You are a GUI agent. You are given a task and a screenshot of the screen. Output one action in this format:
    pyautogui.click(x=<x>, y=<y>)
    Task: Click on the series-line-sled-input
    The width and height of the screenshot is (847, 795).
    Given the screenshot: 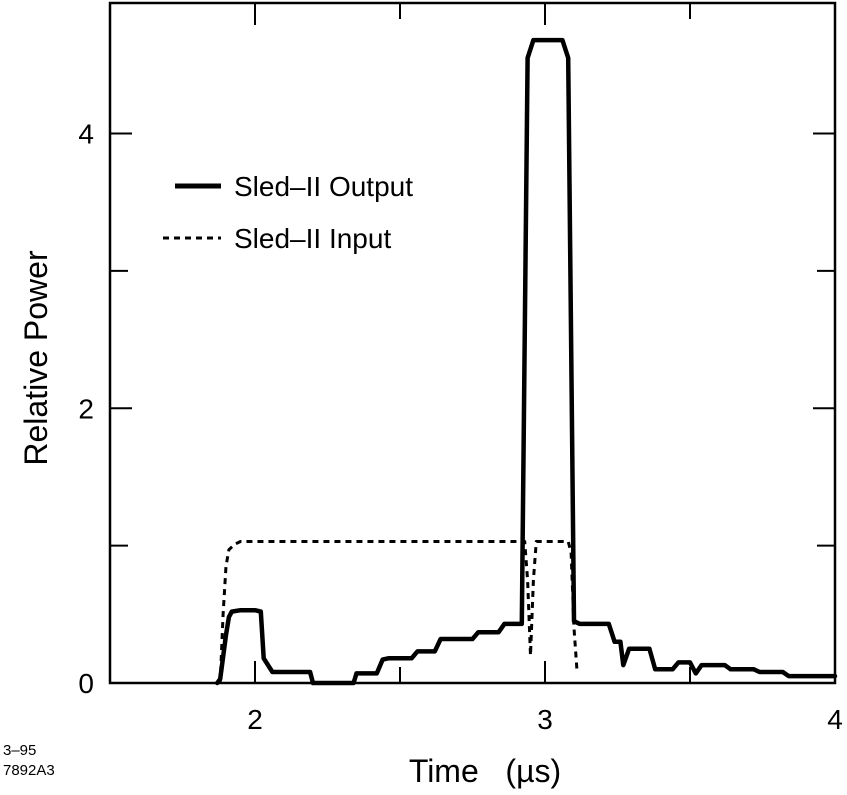 What is the action you would take?
    pyautogui.click(x=398, y=612)
    